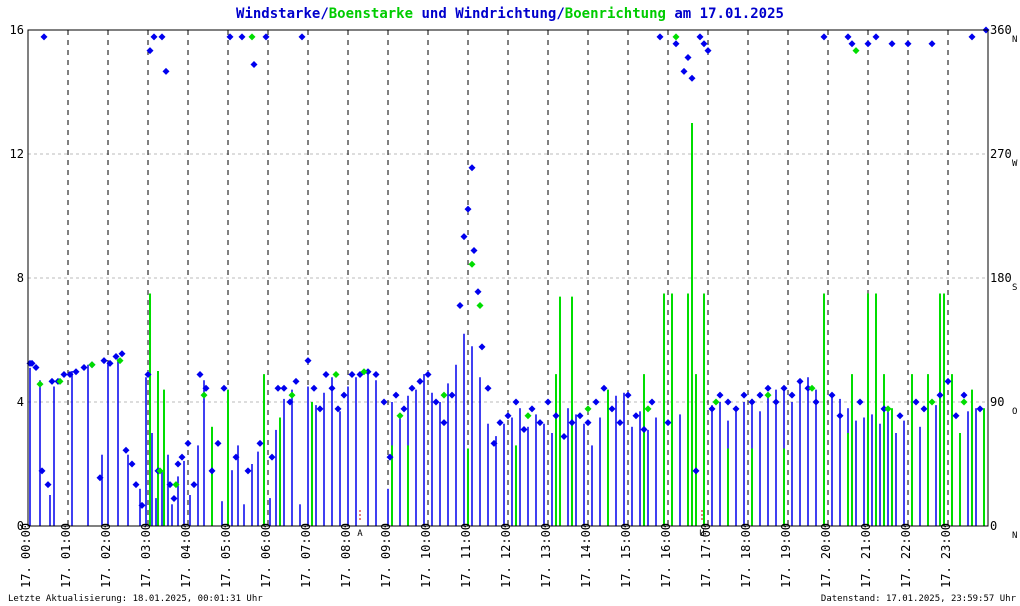  What do you see at coordinates (146, 555) in the screenshot?
I see `x-tick-label: 17. 03:00` at bounding box center [146, 555].